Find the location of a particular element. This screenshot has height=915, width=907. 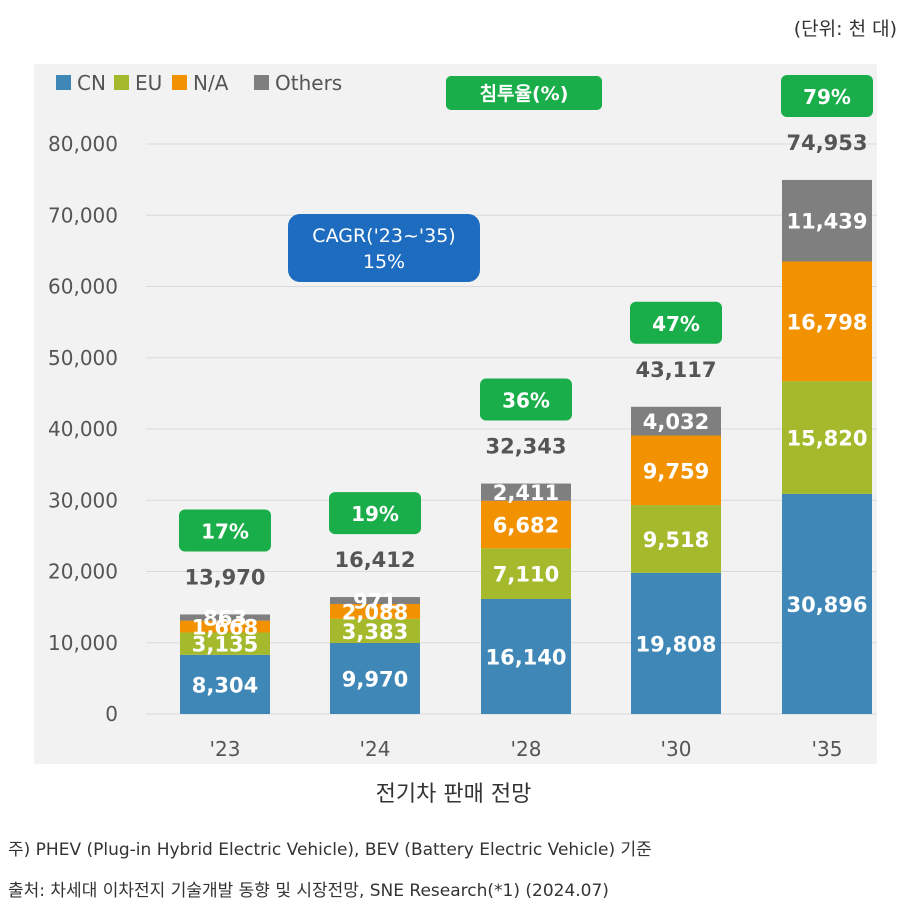

penetration-header-badge is located at coordinates (524, 93).